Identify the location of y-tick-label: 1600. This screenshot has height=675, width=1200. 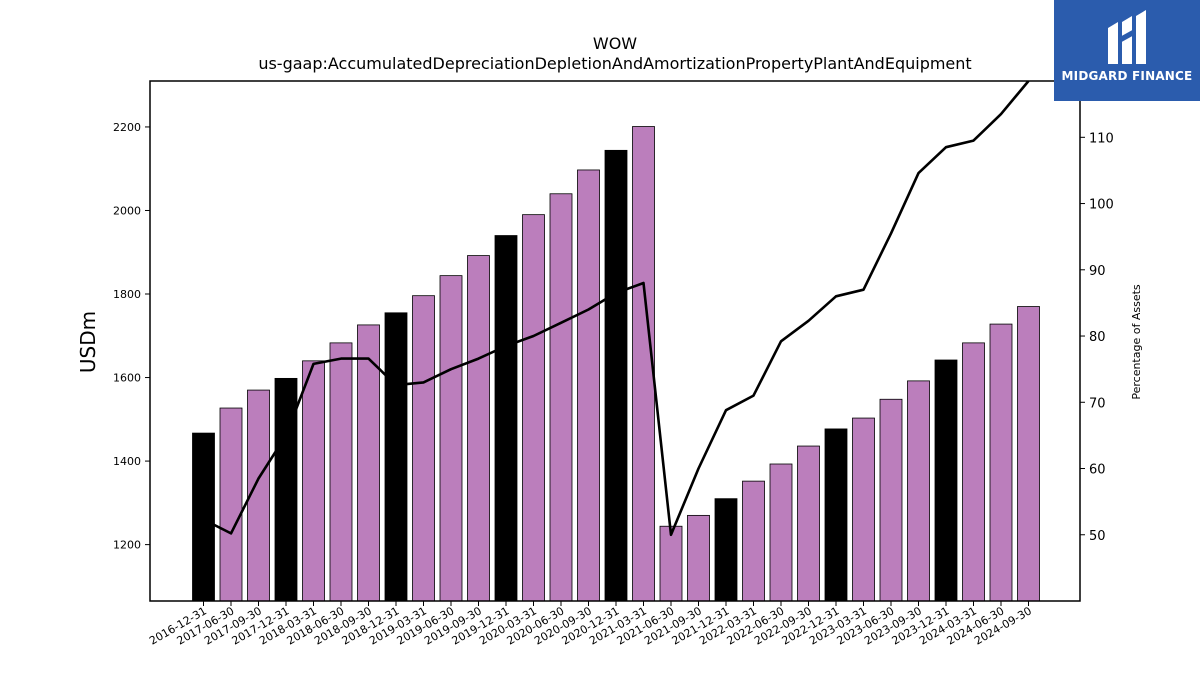
(127, 378).